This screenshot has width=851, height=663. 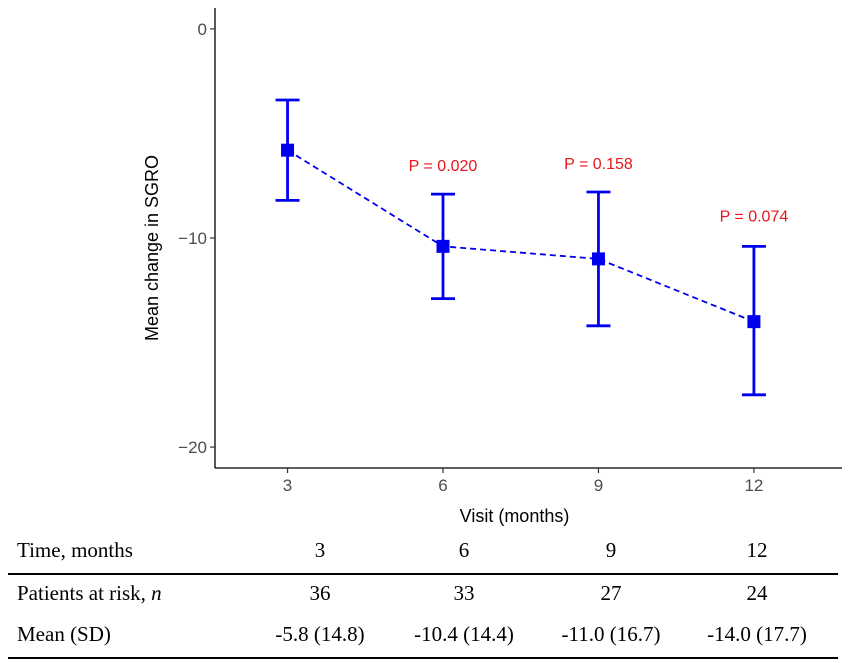 I want to click on x-tick-label: 3, so click(x=287, y=485).